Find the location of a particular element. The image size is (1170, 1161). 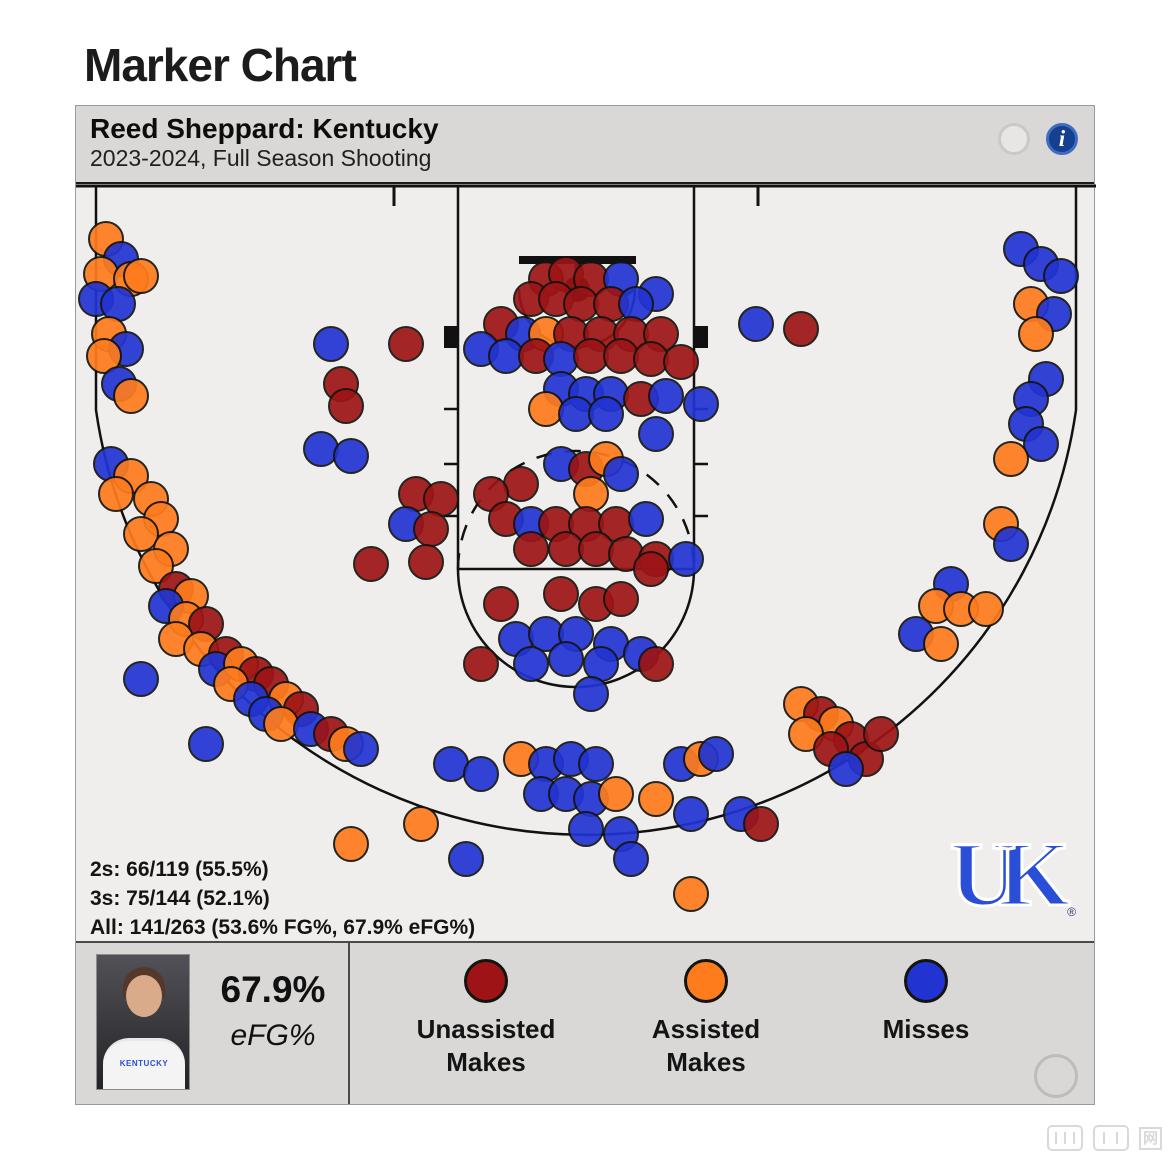

lane-block-left is located at coordinates (451, 337).